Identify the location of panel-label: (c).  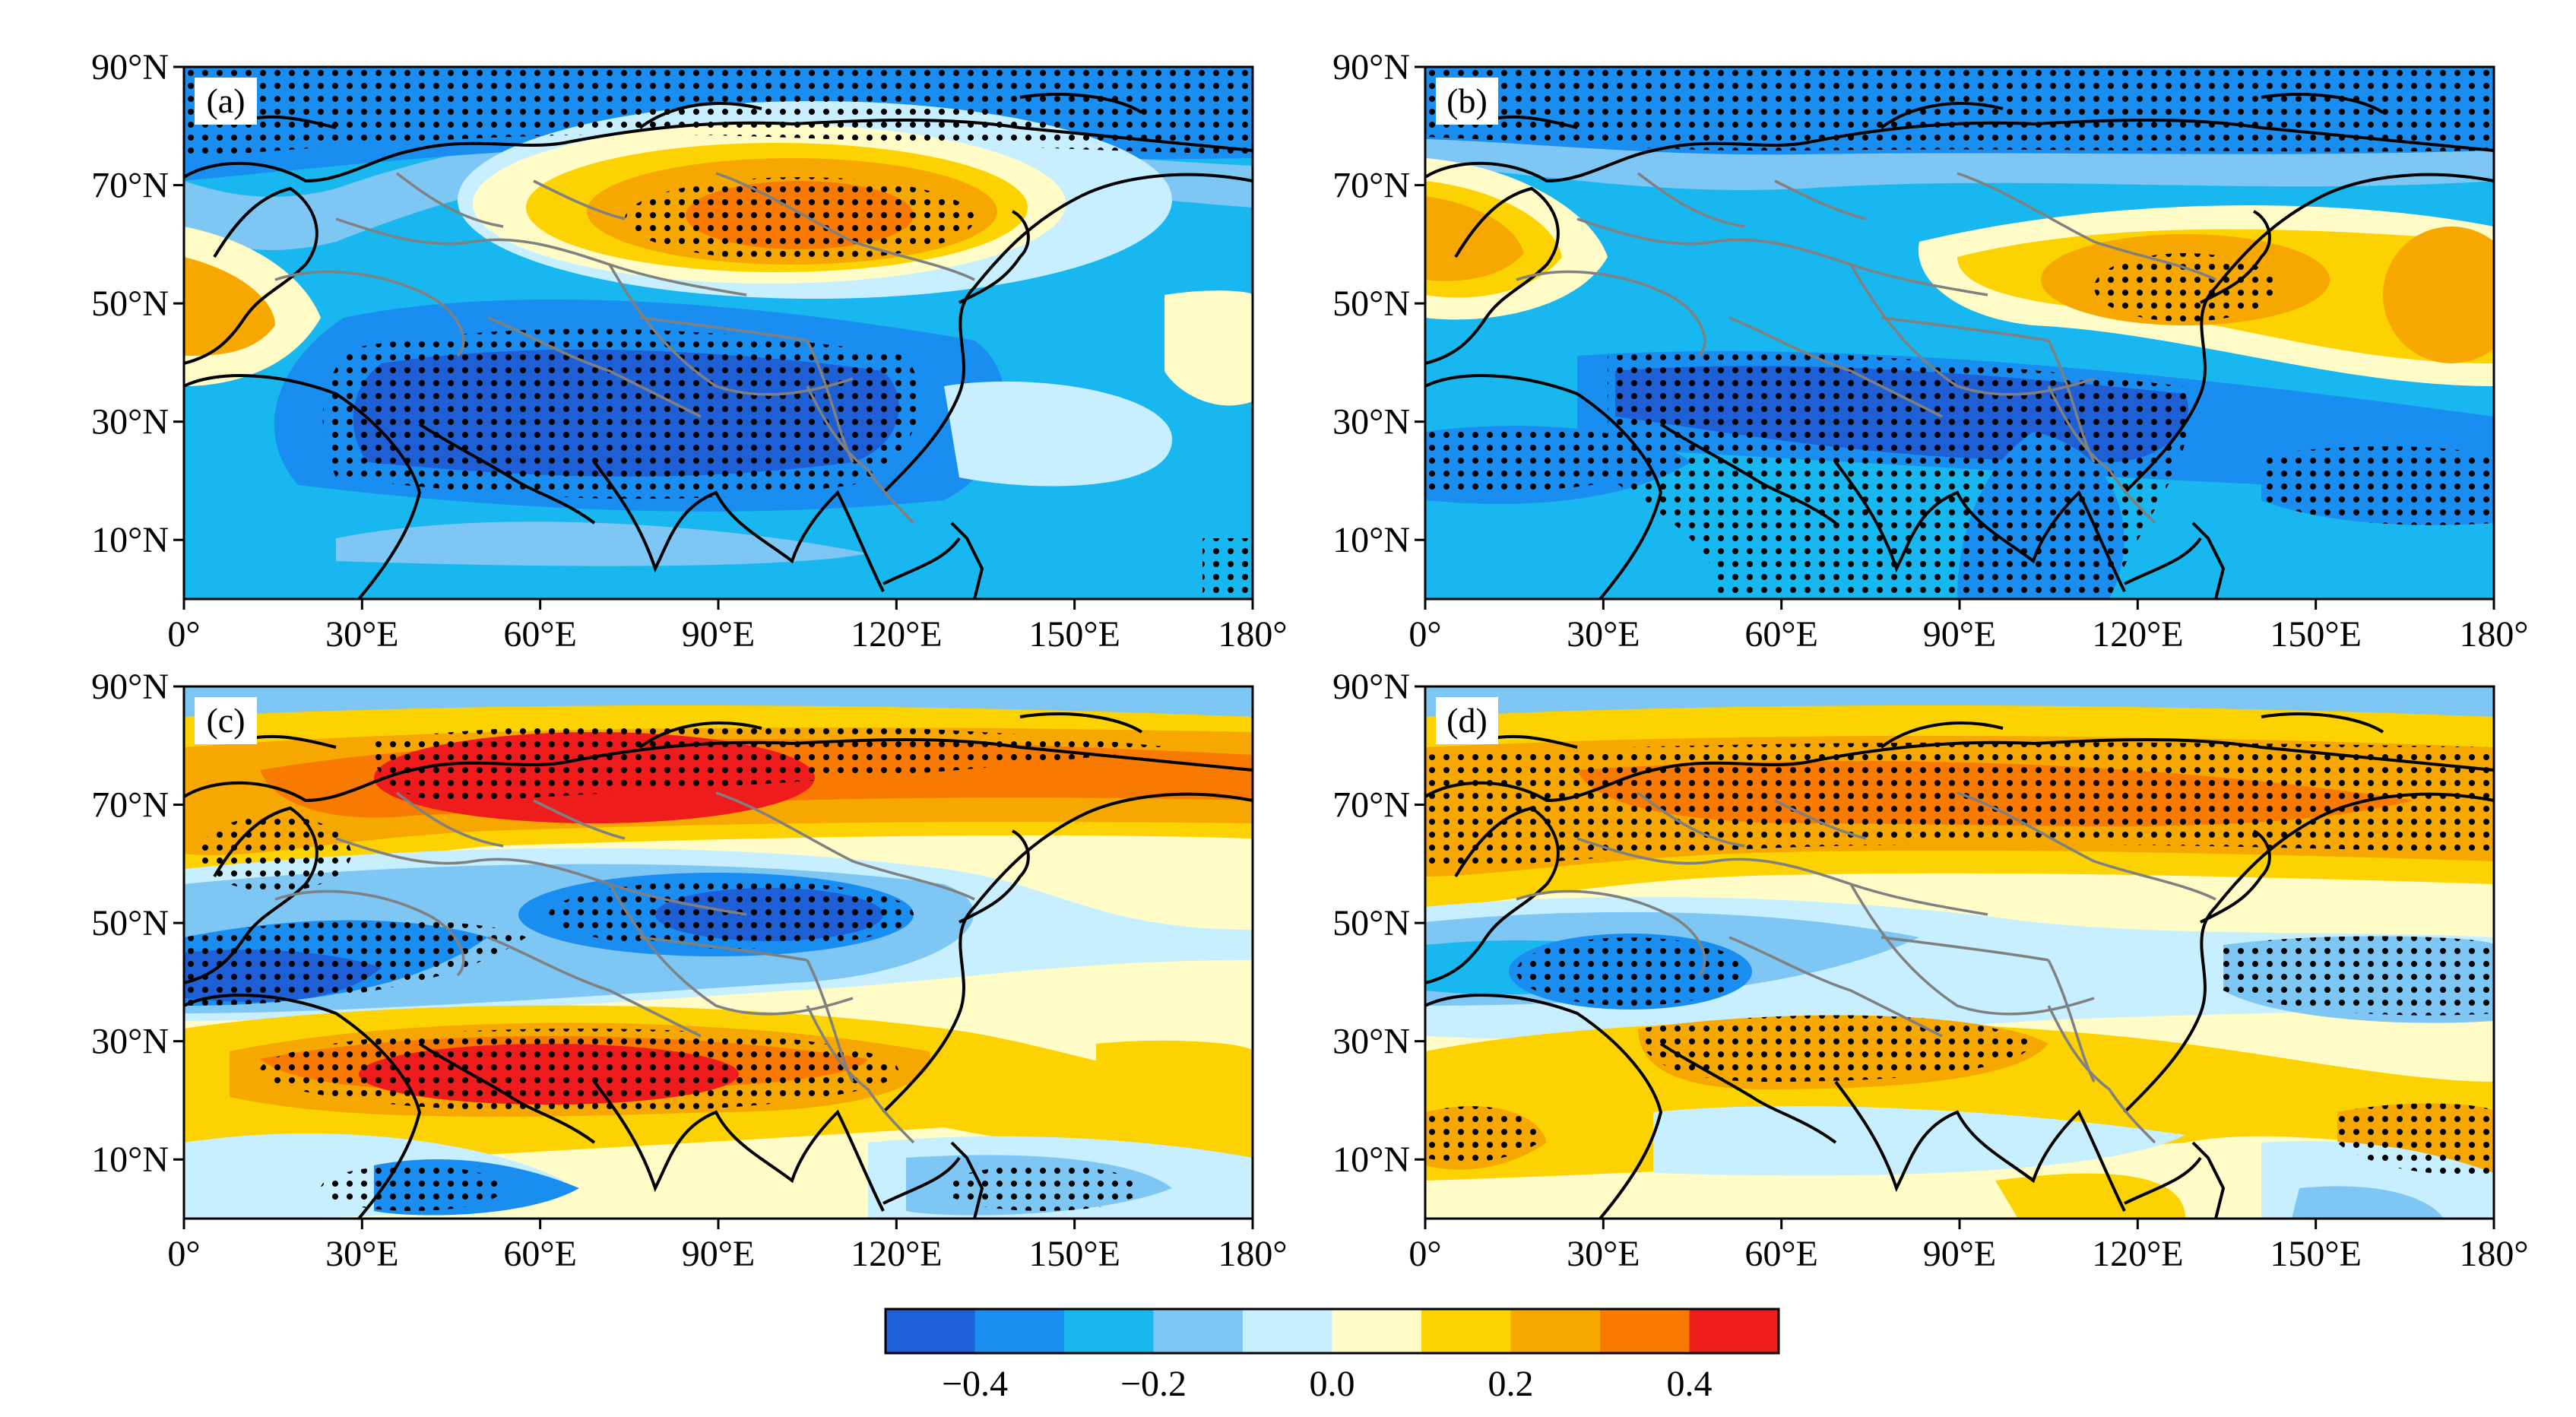
(225, 720).